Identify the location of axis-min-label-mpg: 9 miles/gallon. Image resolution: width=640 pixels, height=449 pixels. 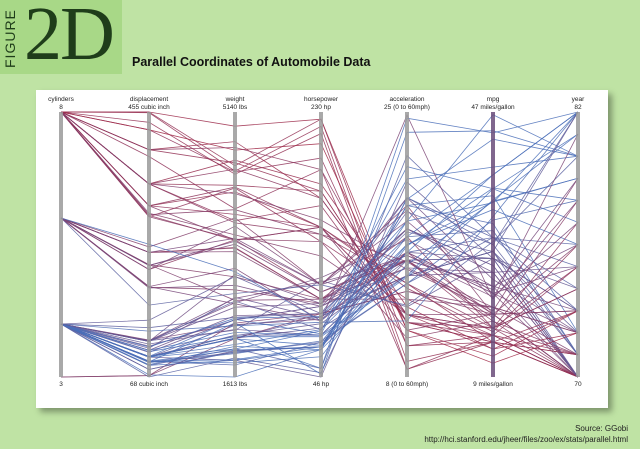
(493, 384).